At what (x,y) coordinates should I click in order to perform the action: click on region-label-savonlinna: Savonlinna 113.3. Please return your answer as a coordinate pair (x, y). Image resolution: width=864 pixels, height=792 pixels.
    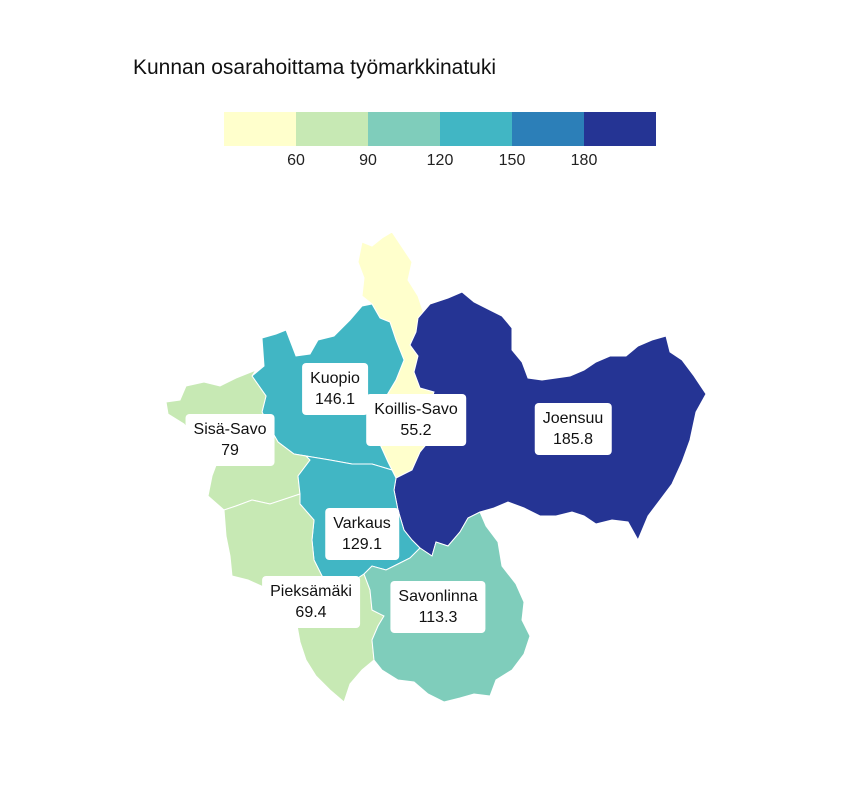
    Looking at the image, I should click on (438, 607).